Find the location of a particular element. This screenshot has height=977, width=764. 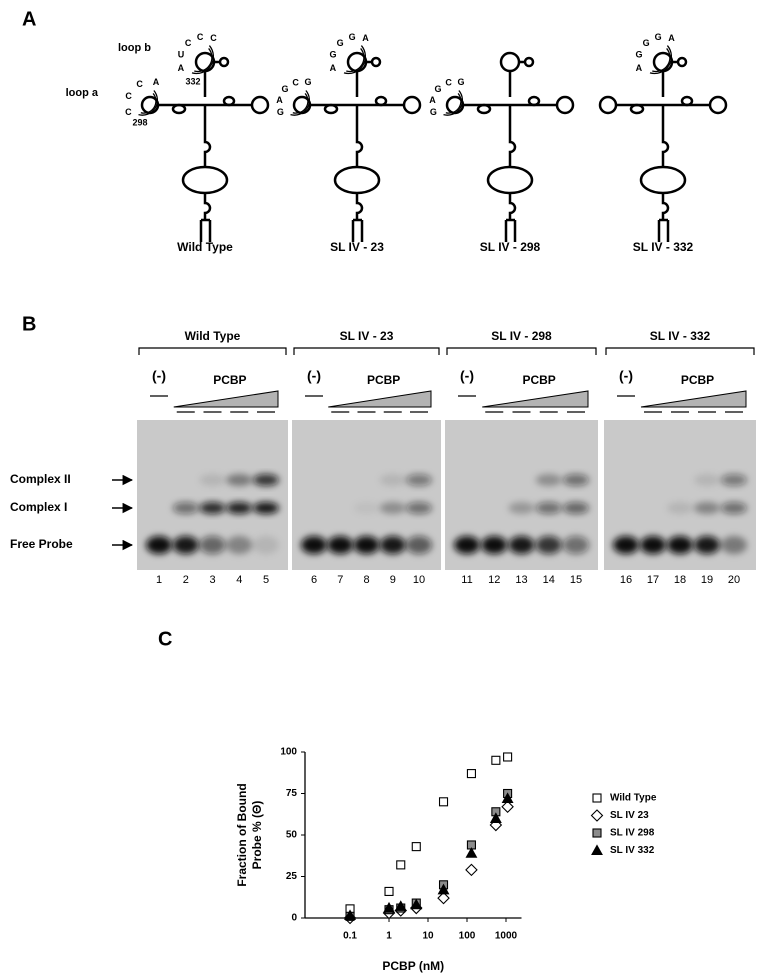

lane-number: 14 is located at coordinates (549, 580).